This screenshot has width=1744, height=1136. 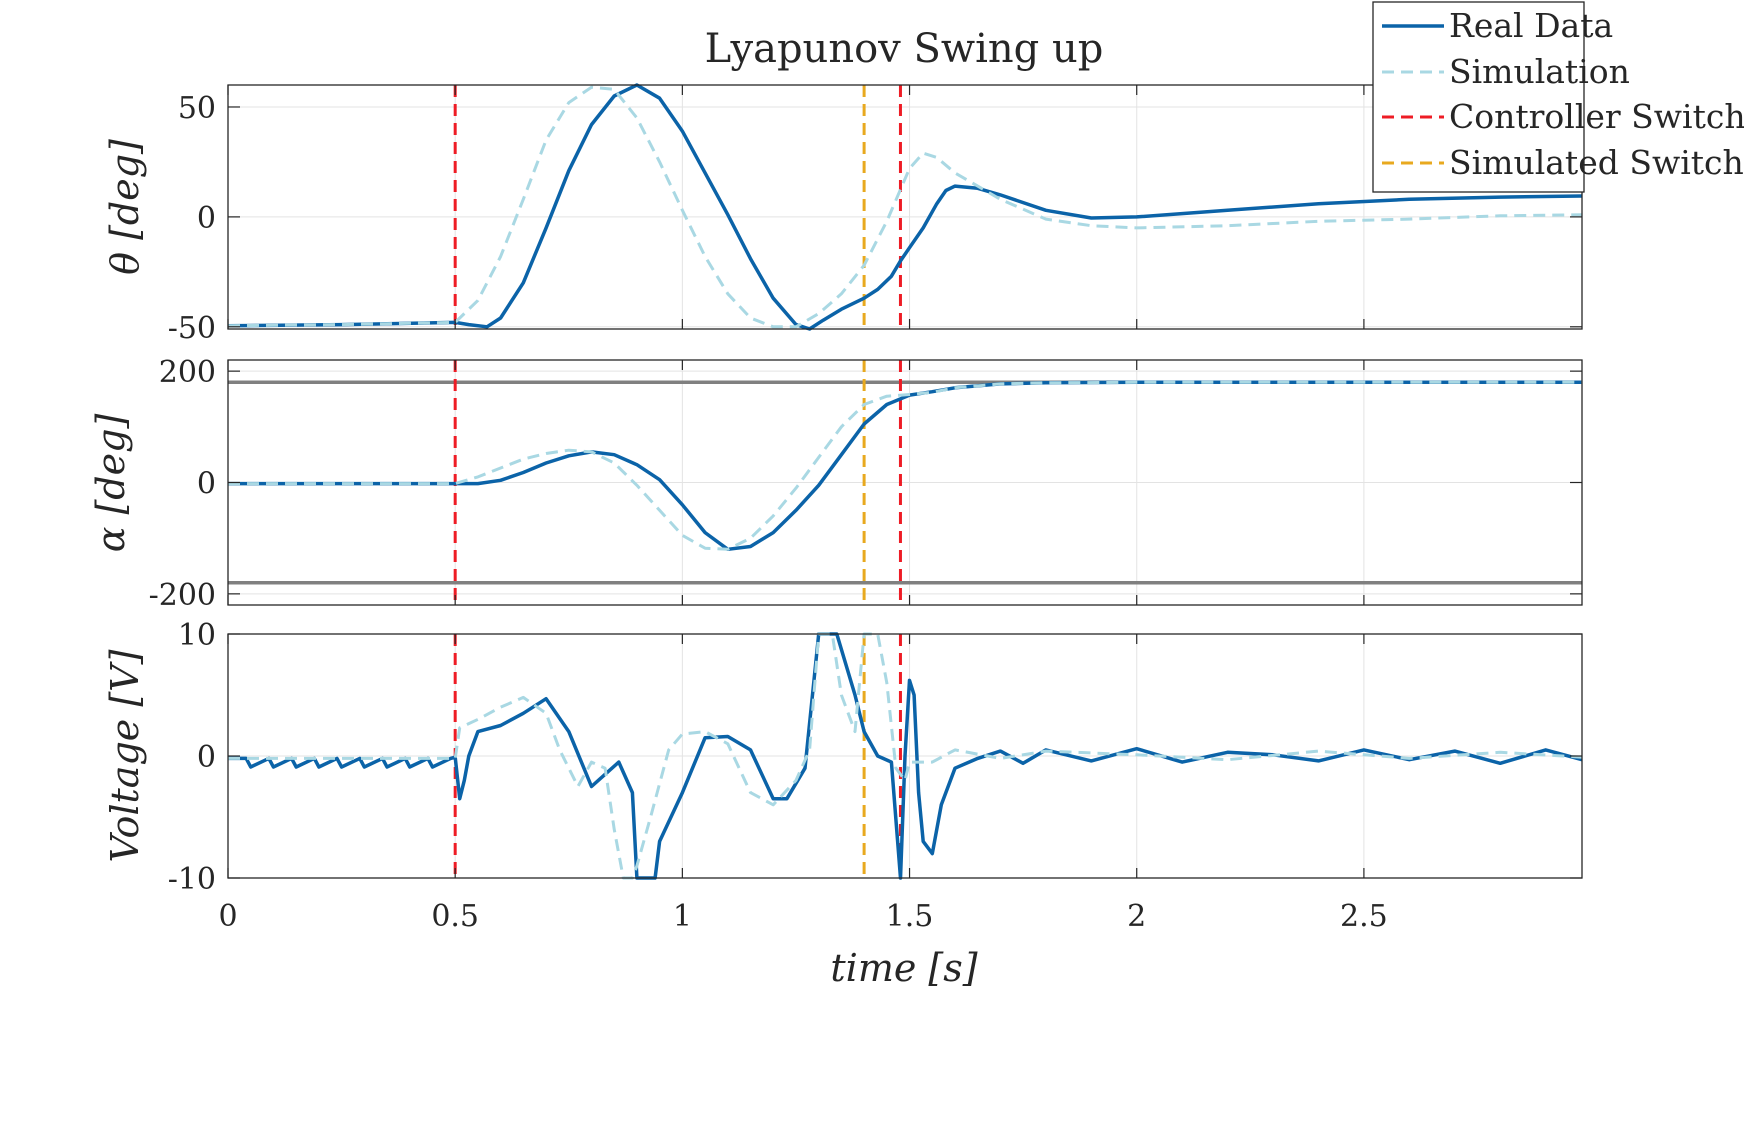 I want to click on alpha-ylabel: α [deg], so click(x=111, y=483).